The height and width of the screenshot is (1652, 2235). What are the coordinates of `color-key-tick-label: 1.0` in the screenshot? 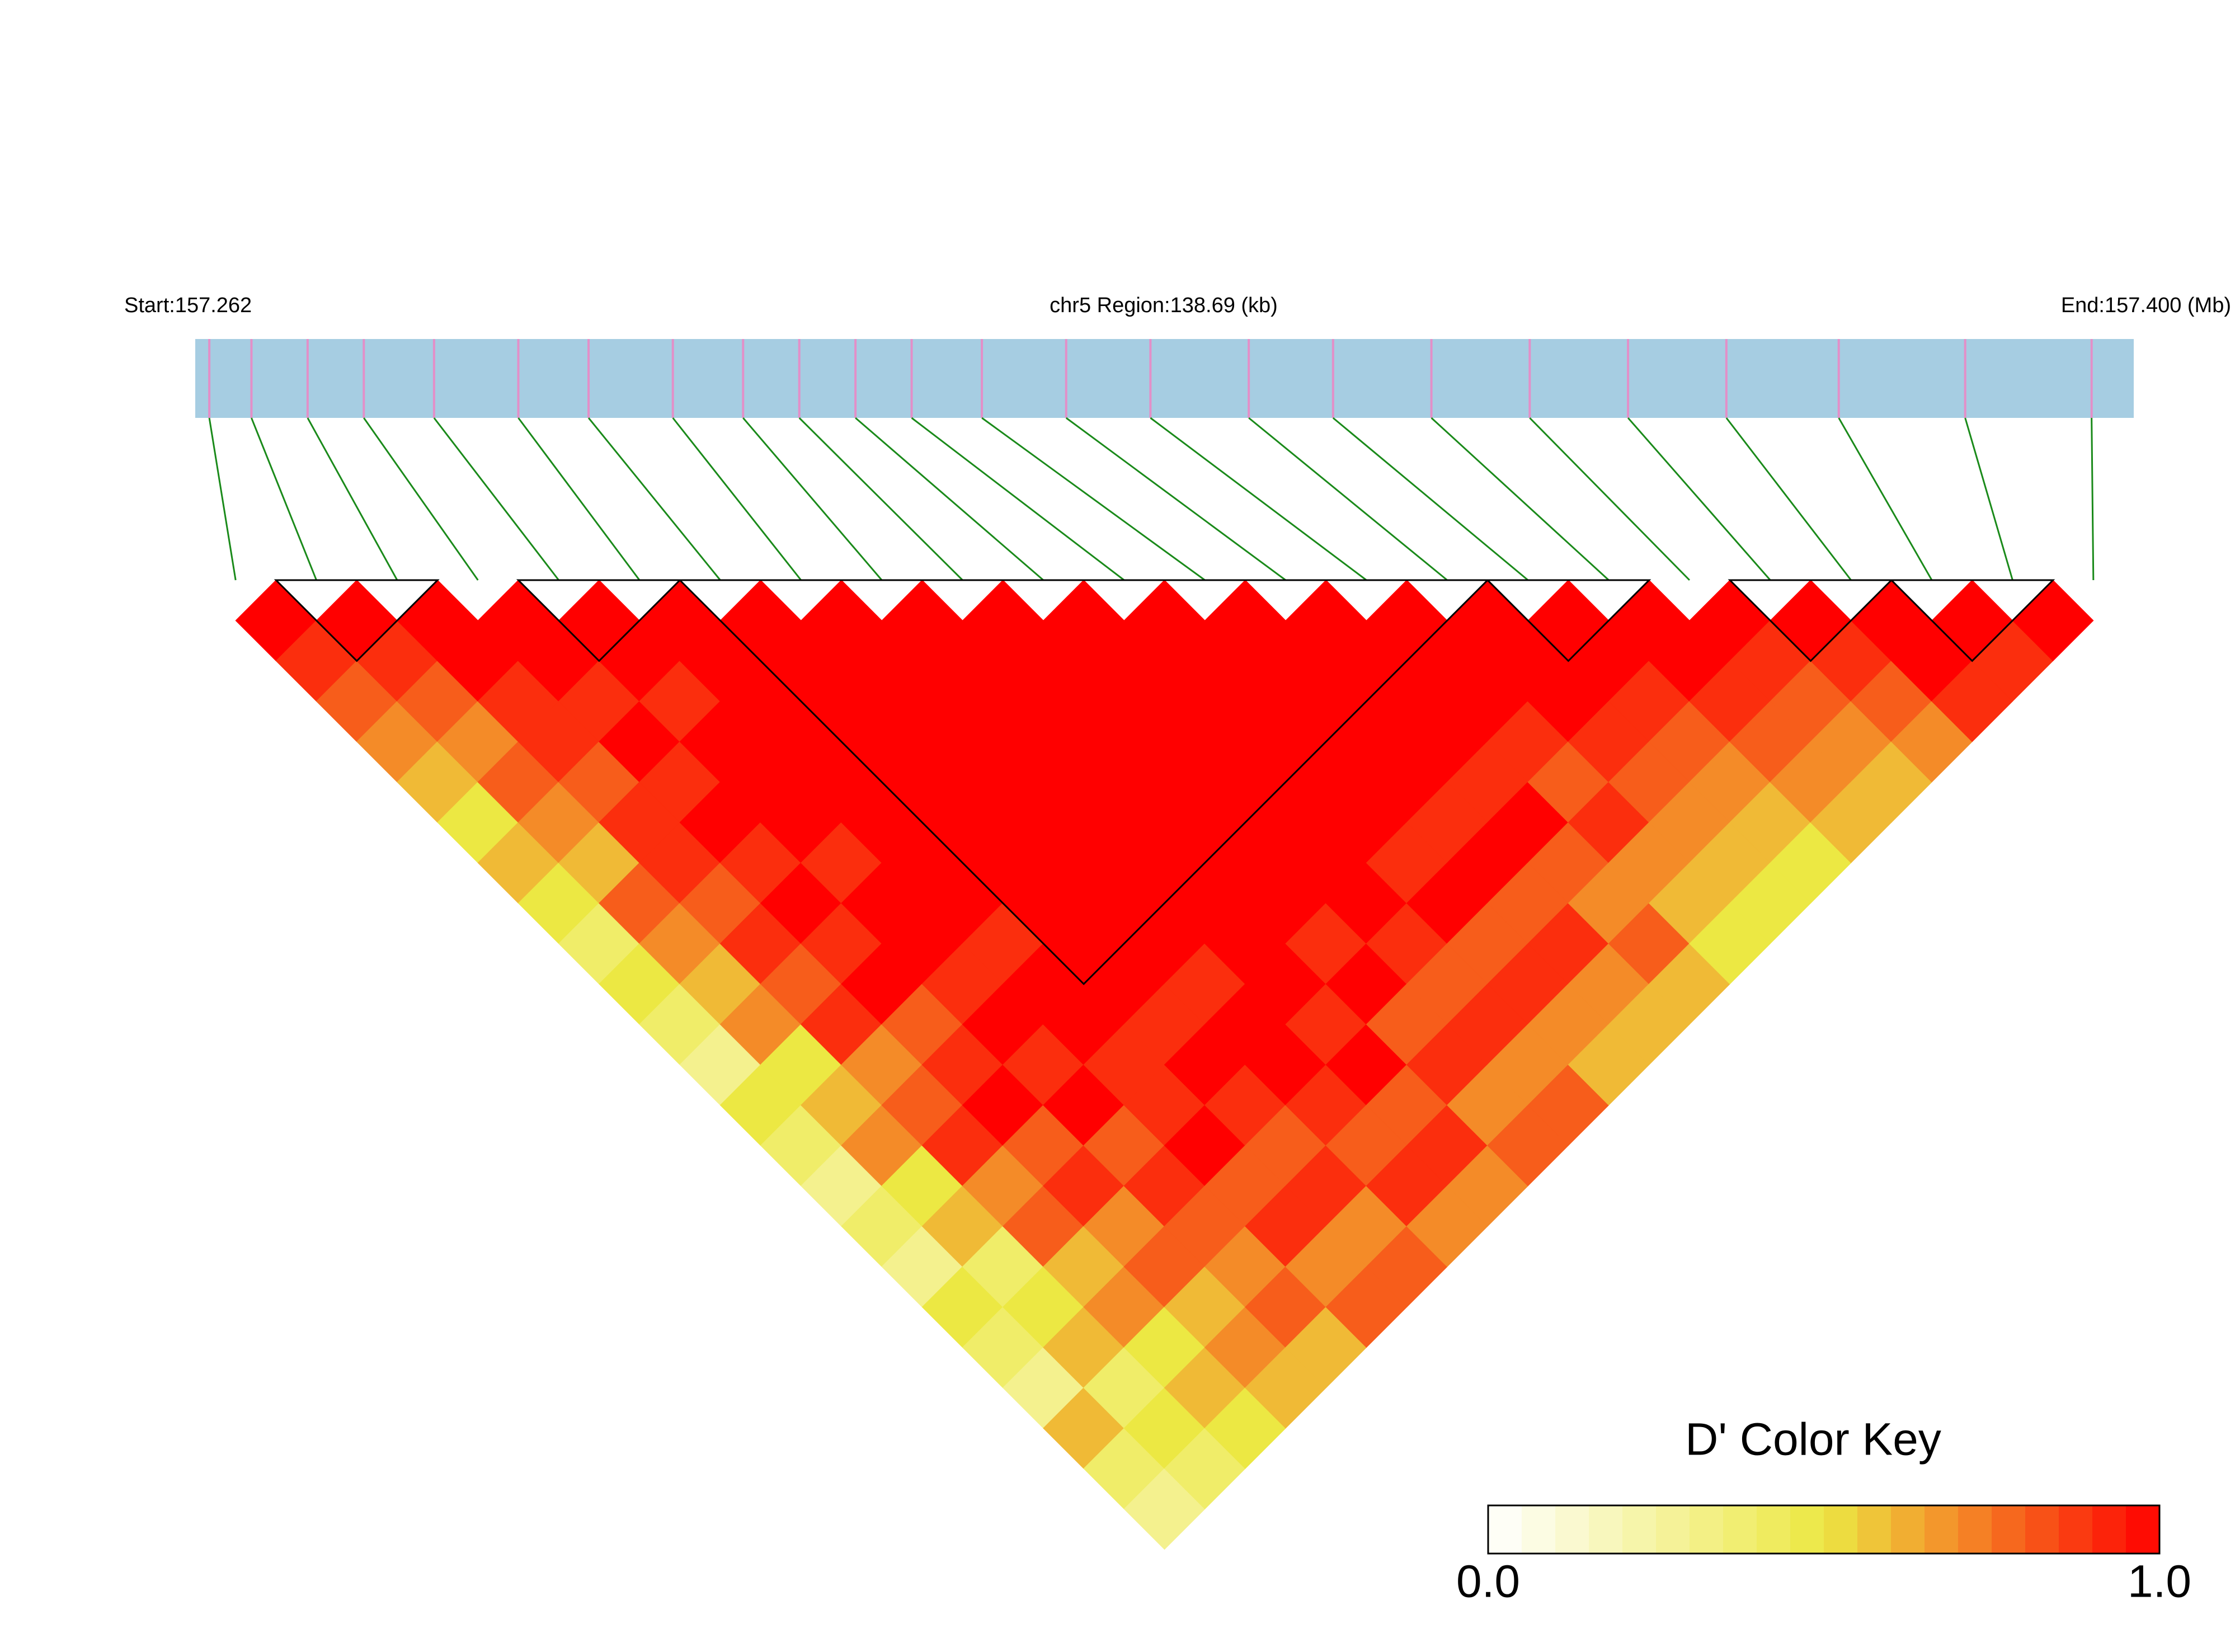 It's located at (2159, 1581).